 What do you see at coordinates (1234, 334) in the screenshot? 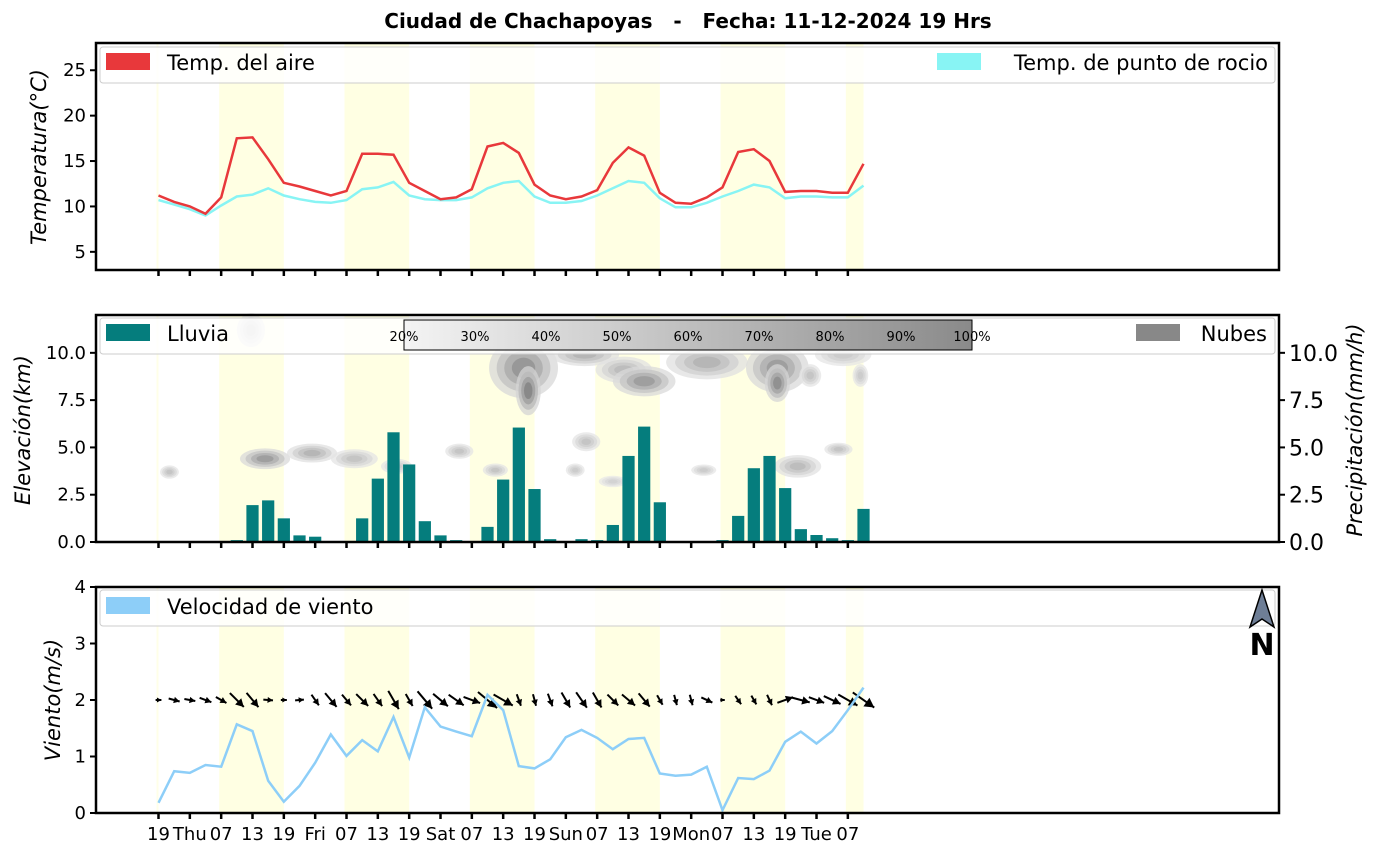
I see `legend-label-clouds: Nubes` at bounding box center [1234, 334].